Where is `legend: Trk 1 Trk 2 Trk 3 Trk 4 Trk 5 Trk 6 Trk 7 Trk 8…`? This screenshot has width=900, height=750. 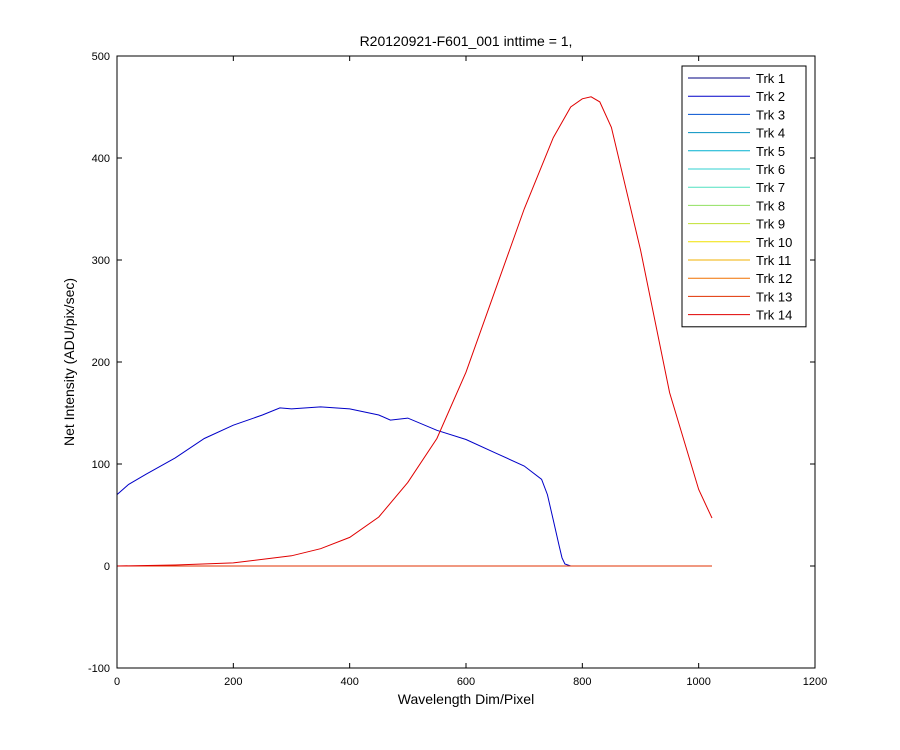
legend: Trk 1 Trk 2 Trk 3 Trk 4 Trk 5 Trk 6 Trk 7 Trk 8… is located at coordinates (744, 196).